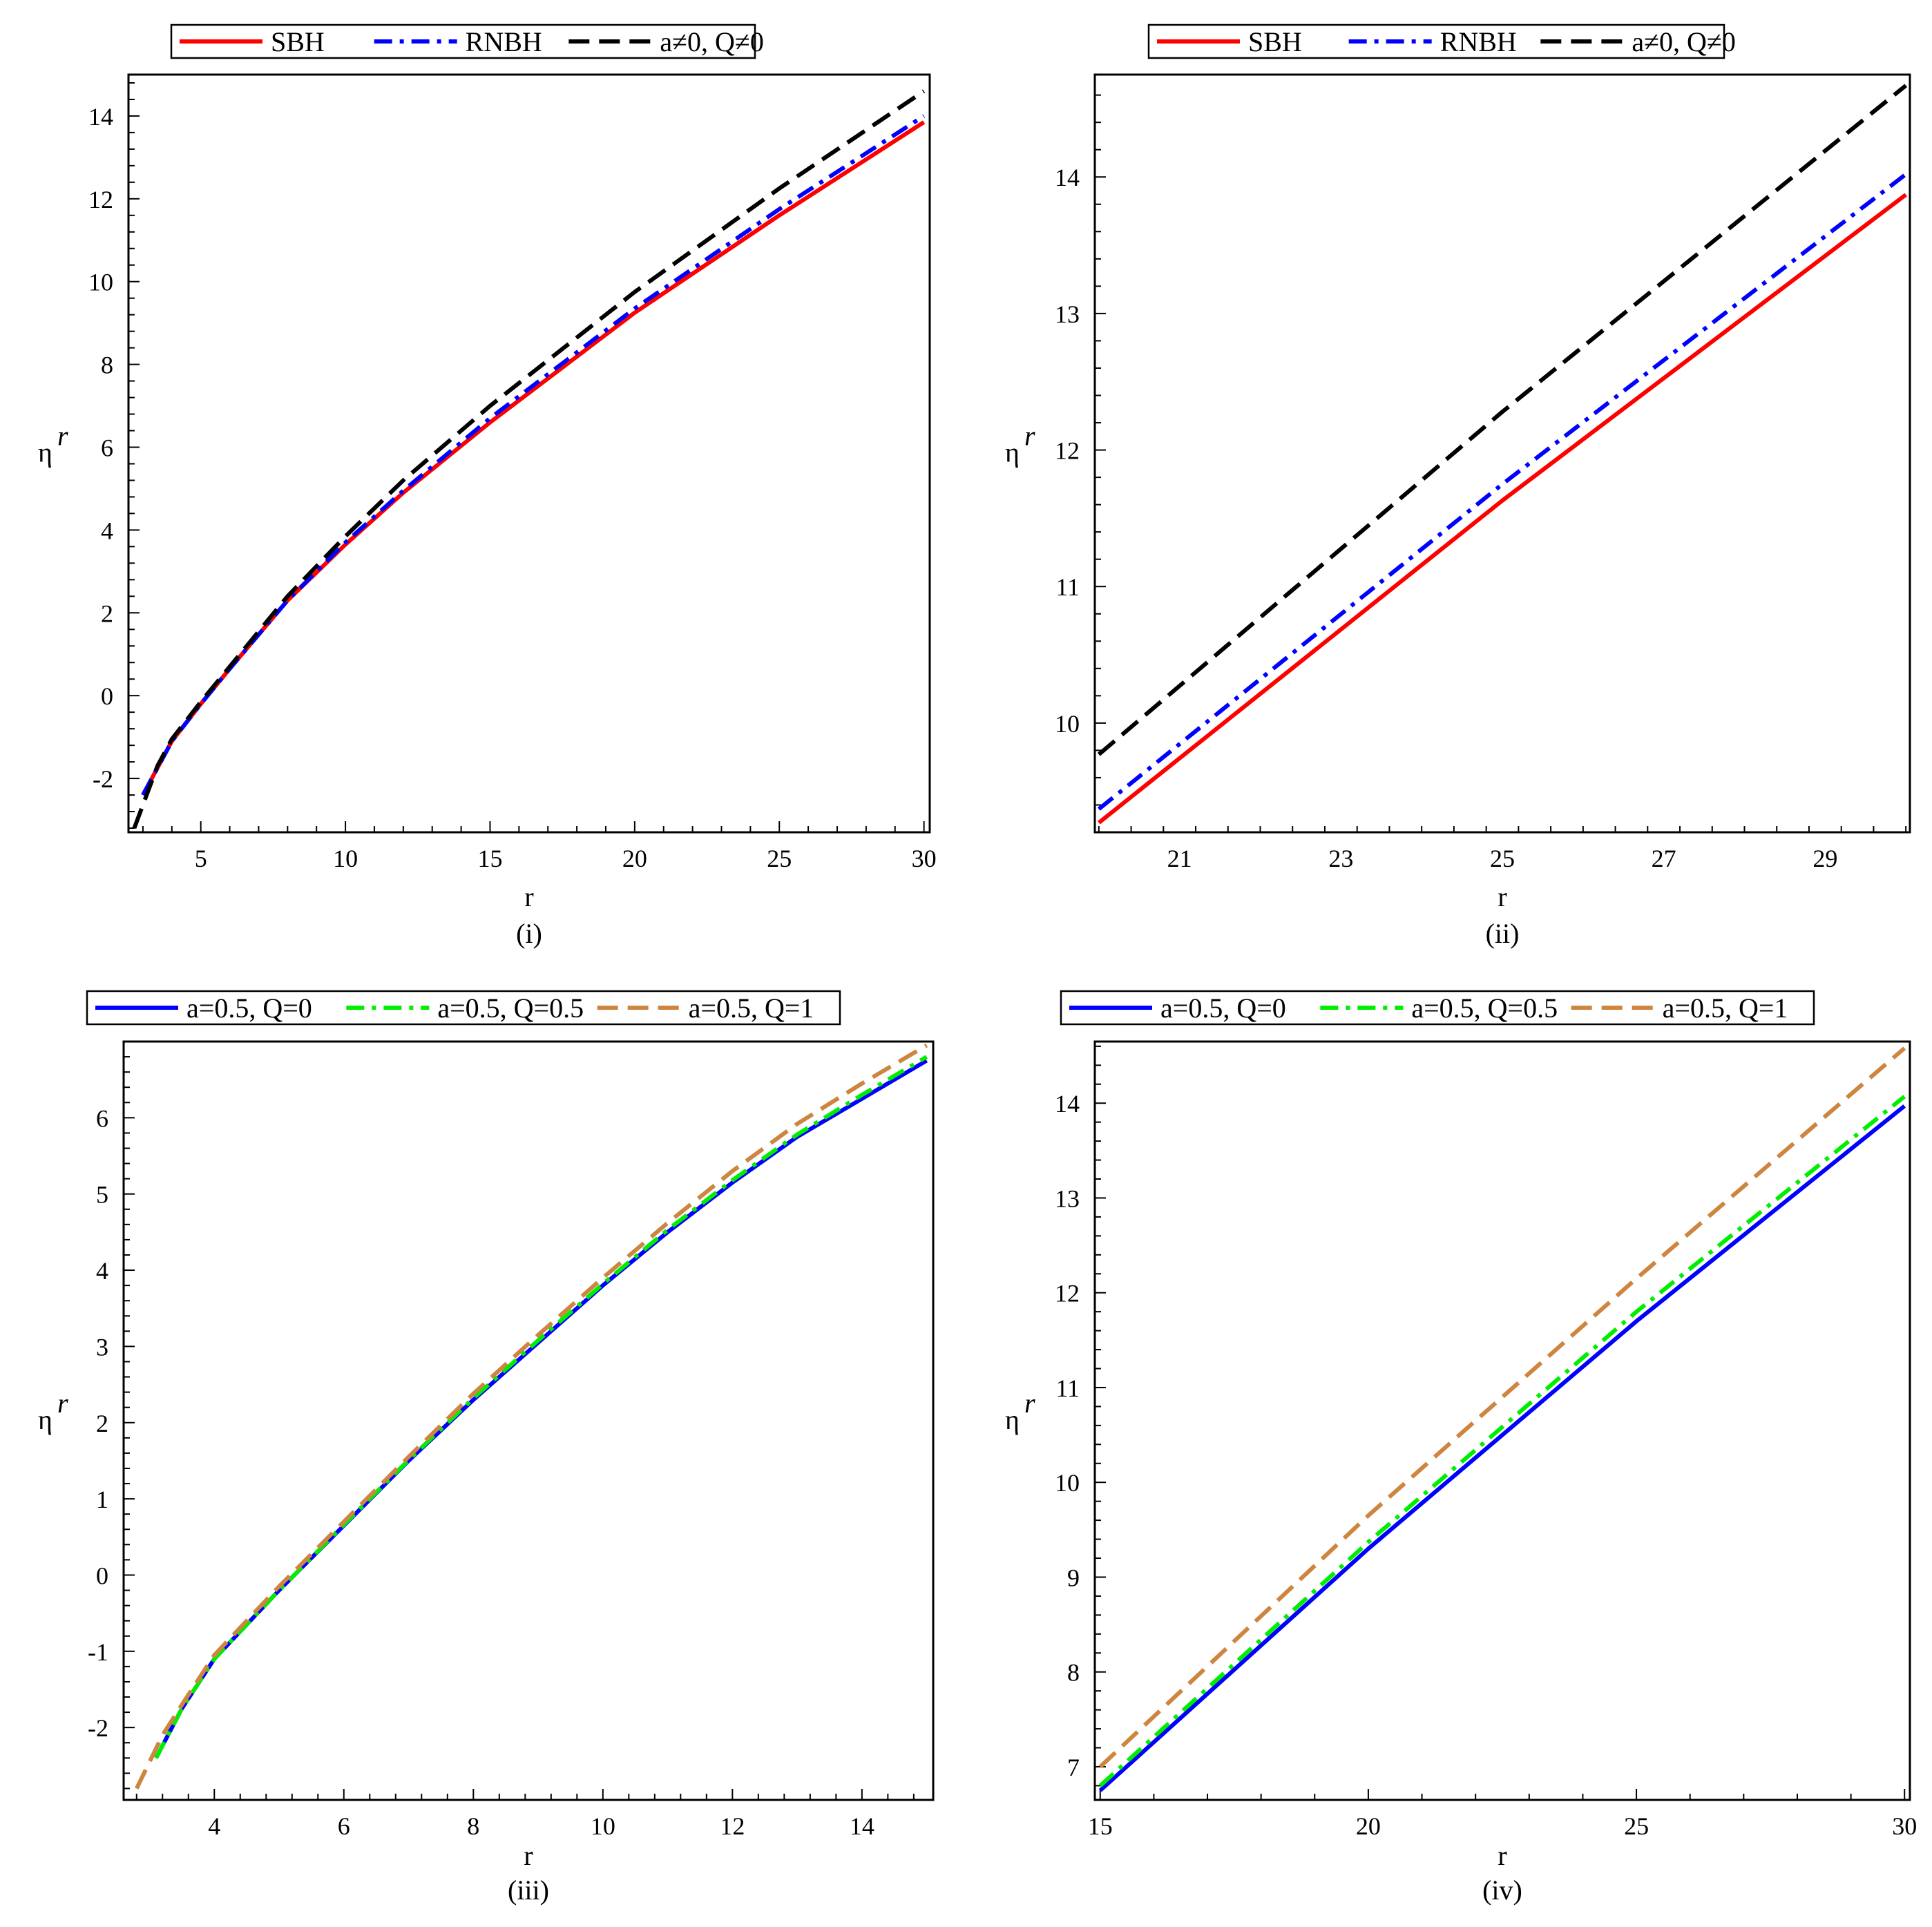 Image resolution: width=1932 pixels, height=1927 pixels. What do you see at coordinates (1179, 858) in the screenshot?
I see `x-tick-label: 21` at bounding box center [1179, 858].